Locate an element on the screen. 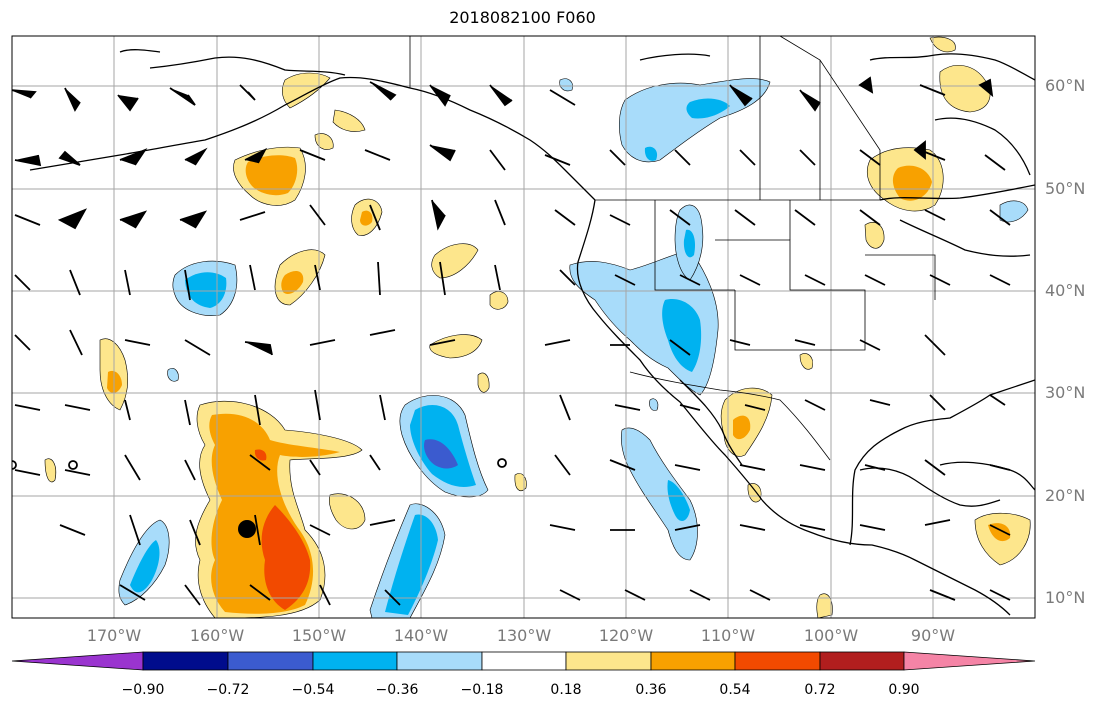  colorbar-tick-label: 0.36 is located at coordinates (651, 690).